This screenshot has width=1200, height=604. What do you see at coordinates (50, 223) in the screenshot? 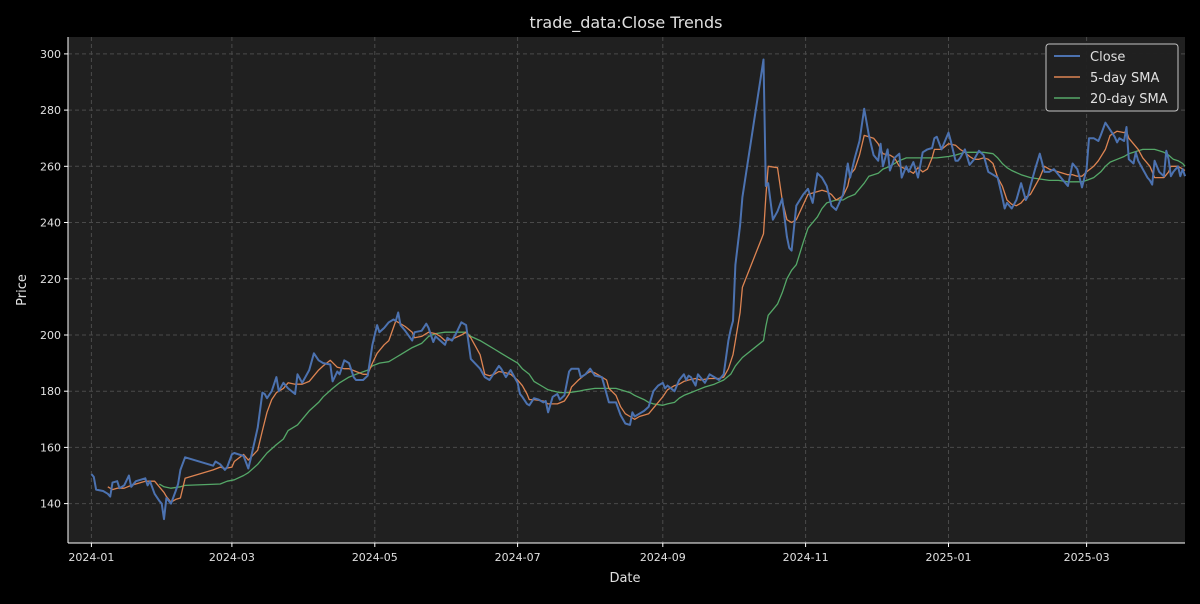
I see `y-tick-label: 240` at bounding box center [50, 223].